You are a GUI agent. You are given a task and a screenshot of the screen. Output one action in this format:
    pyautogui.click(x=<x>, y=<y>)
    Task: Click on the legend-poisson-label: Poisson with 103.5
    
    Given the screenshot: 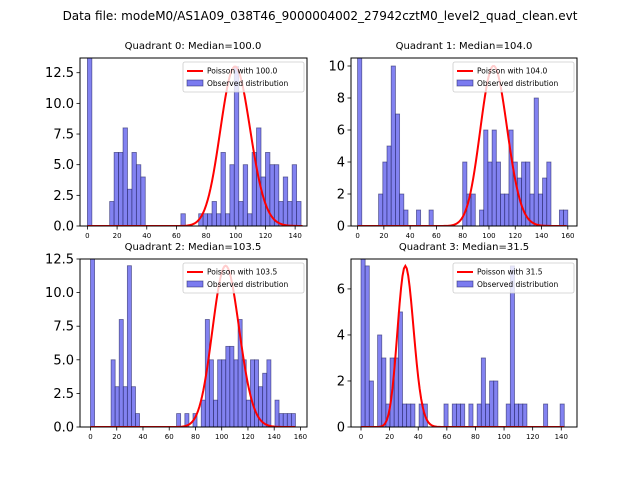 What is the action you would take?
    pyautogui.click(x=242, y=272)
    